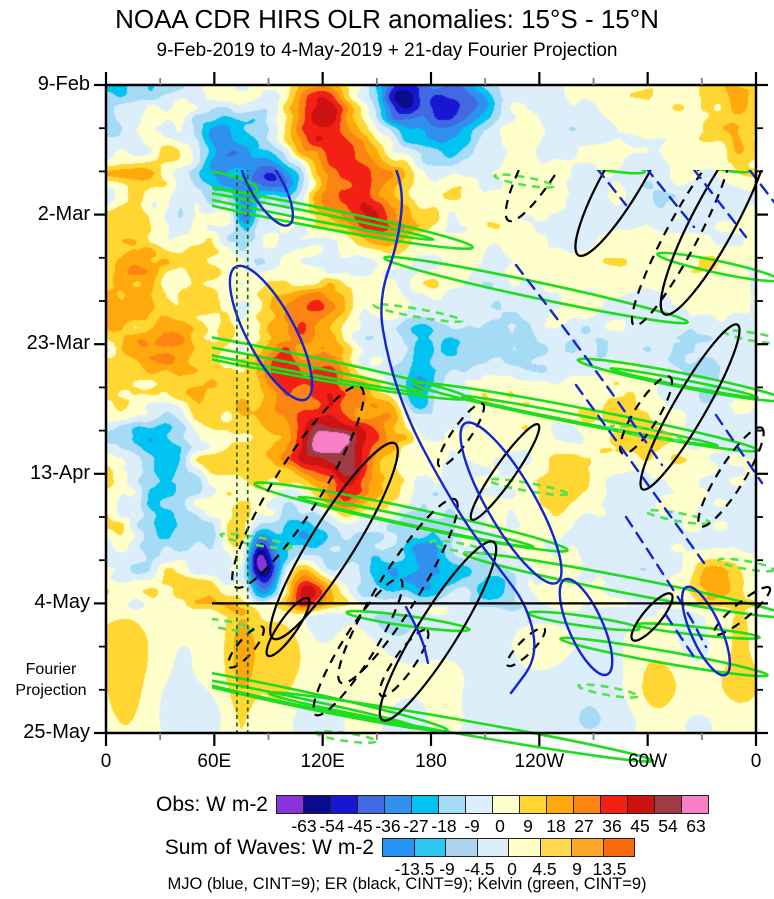  I want to click on waves-colorbar-ticks: -13.5 -9 -4.5 0 4.5 9 13.5, so click(512, 869).